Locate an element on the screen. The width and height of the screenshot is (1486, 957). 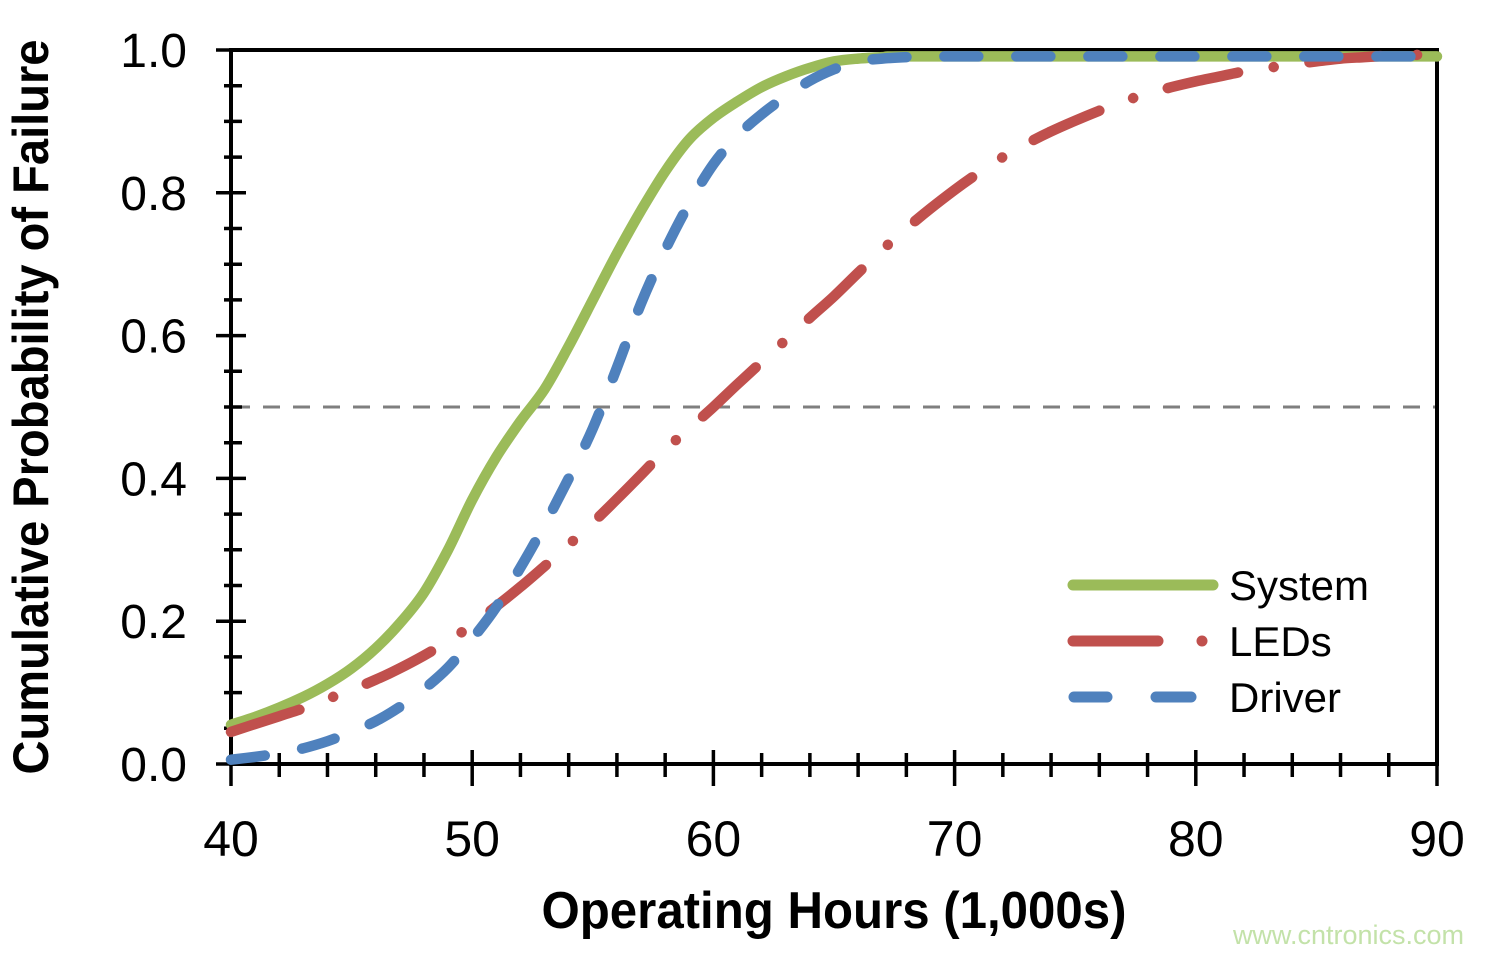
y-tick-label-0.8: 0.8 is located at coordinates (153, 194).